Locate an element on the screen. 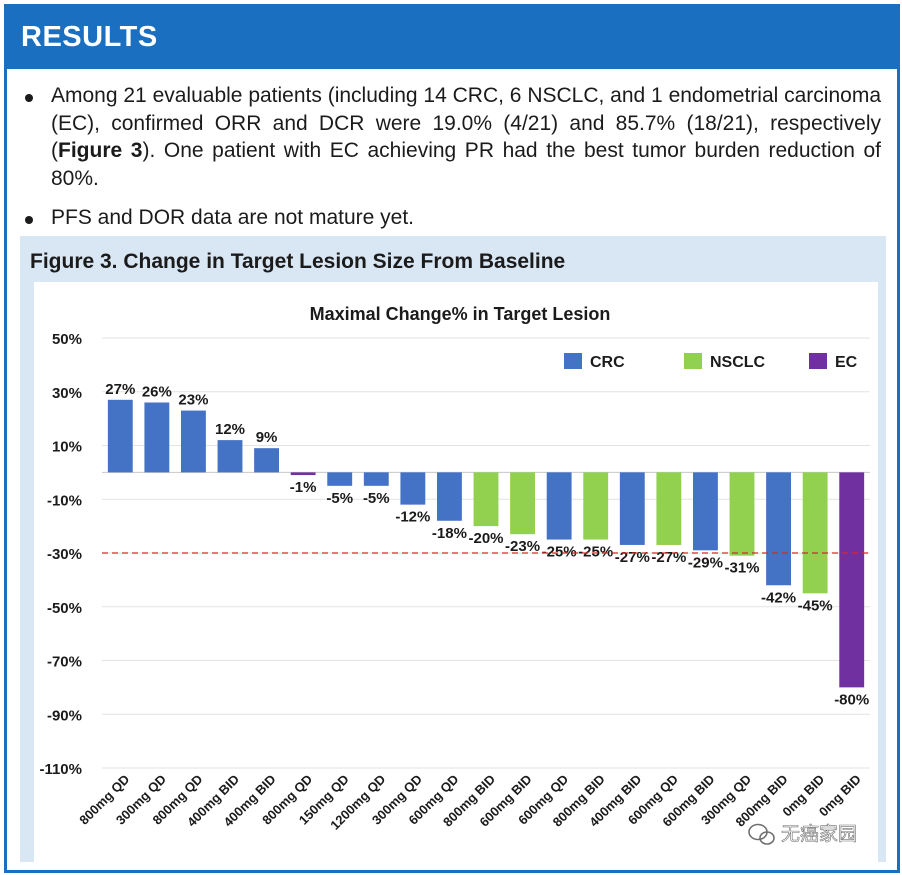  y-tick-label: 10% is located at coordinates (67, 447).